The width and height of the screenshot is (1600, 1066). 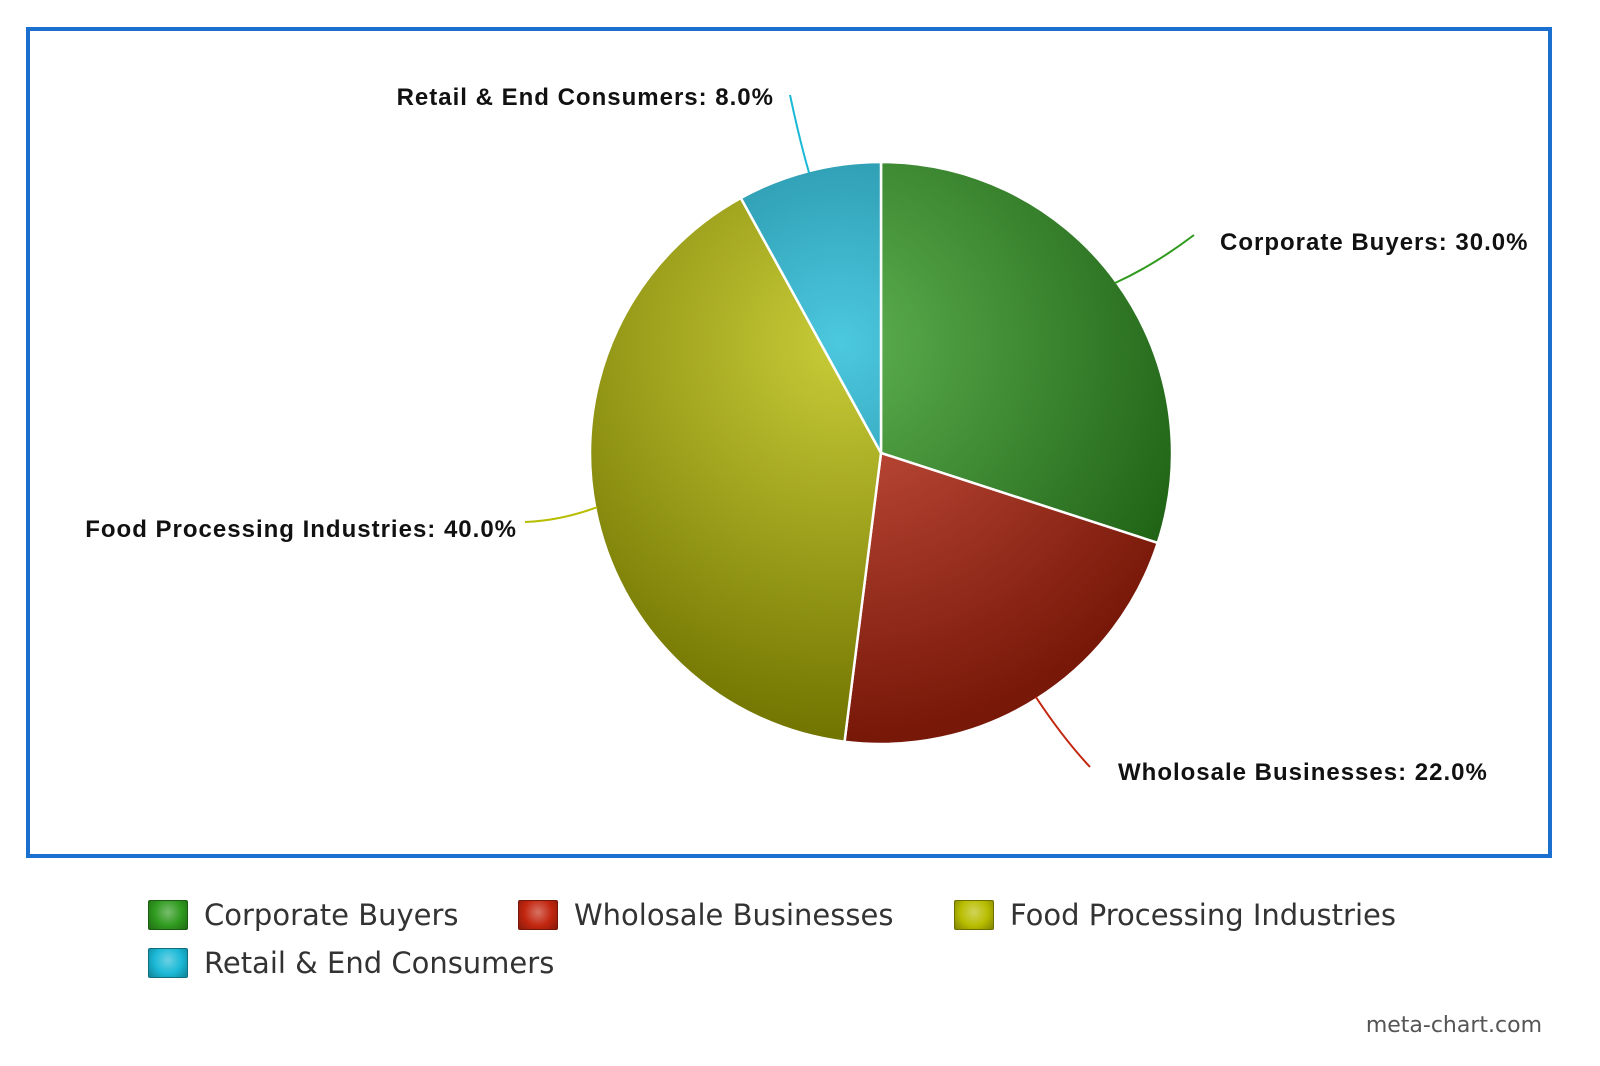 I want to click on legend-item-corporate-buyers: Corporate Buyers, so click(x=303, y=915).